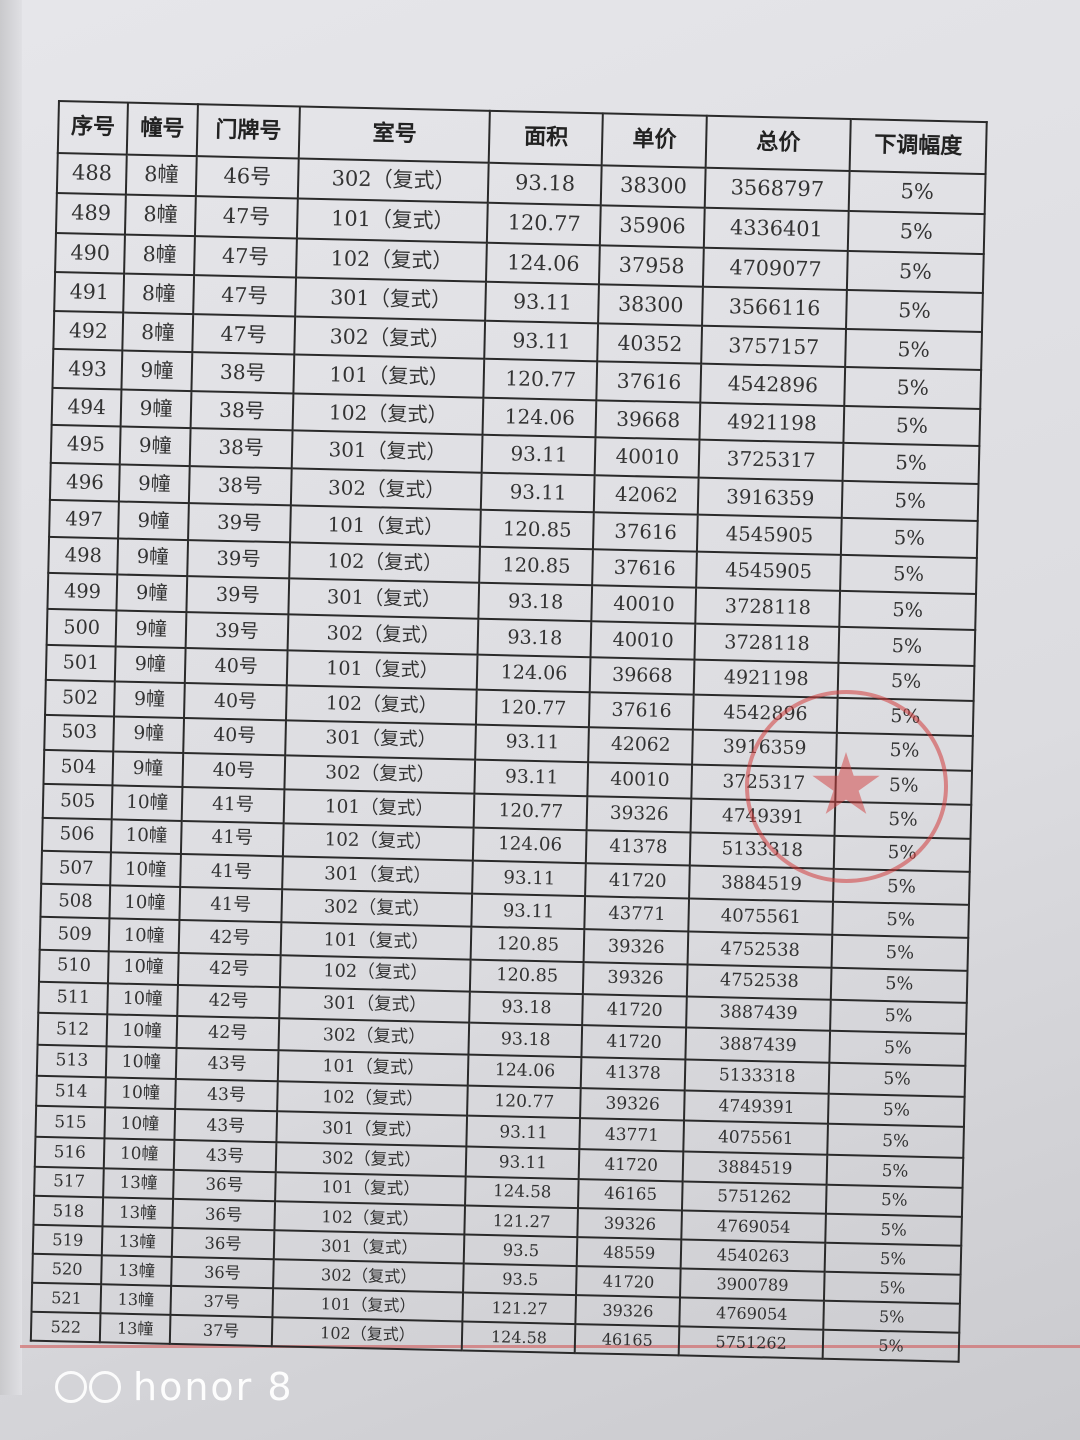  What do you see at coordinates (135, 1329) in the screenshot?
I see `cell-building: 13幢` at bounding box center [135, 1329].